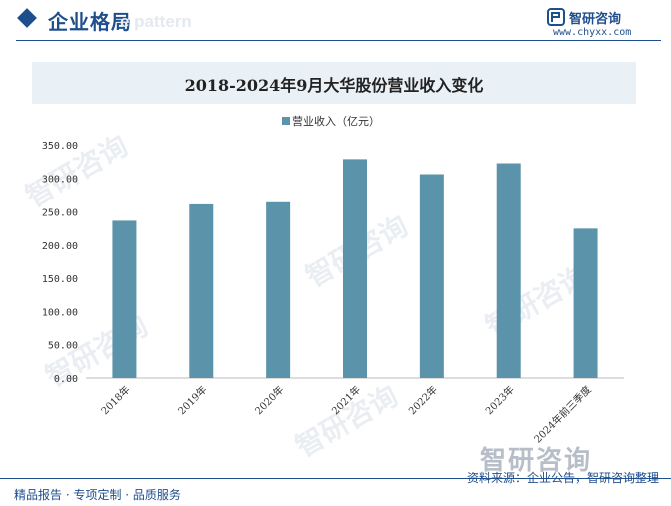 The height and width of the screenshot is (506, 671). Describe the element at coordinates (90, 22) in the screenshot. I see `section-title: 企业格局` at that location.